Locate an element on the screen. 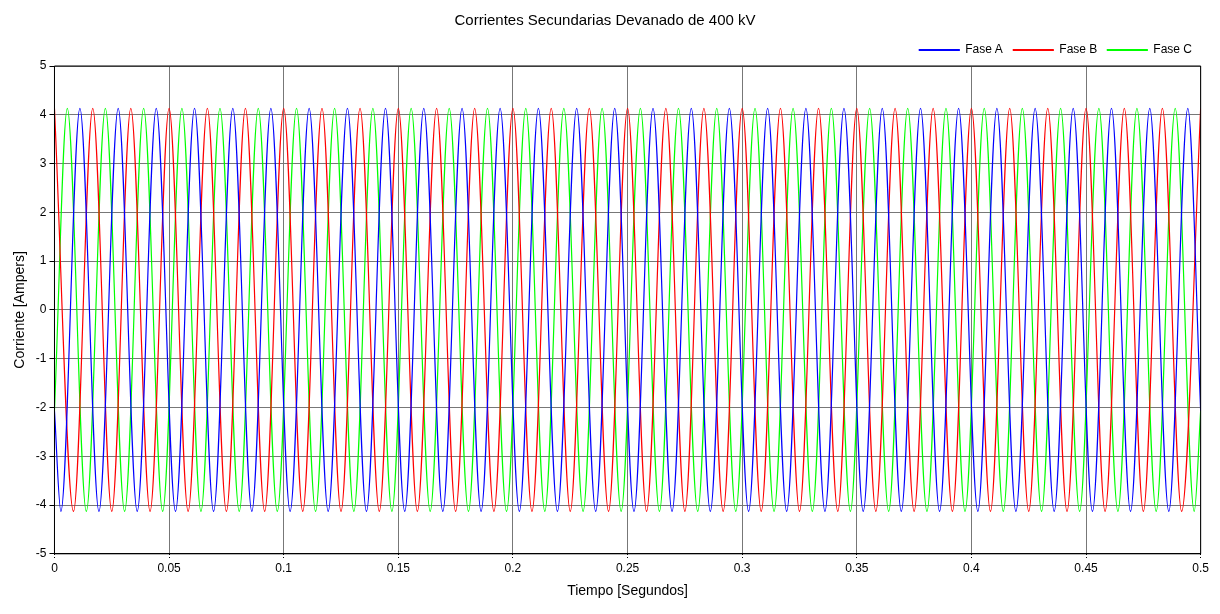  legend-label: Fase B is located at coordinates (1078, 49).